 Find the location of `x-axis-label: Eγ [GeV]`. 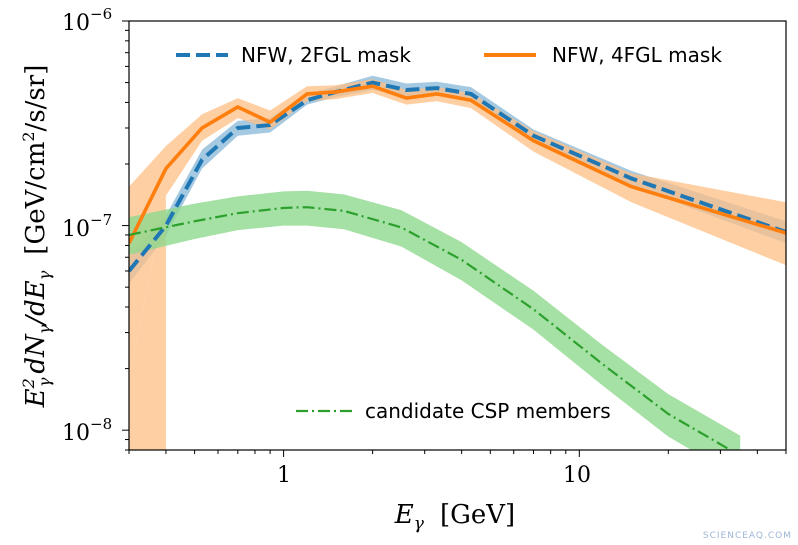

x-axis-label: Eγ [GeV] is located at coordinates (454, 517).